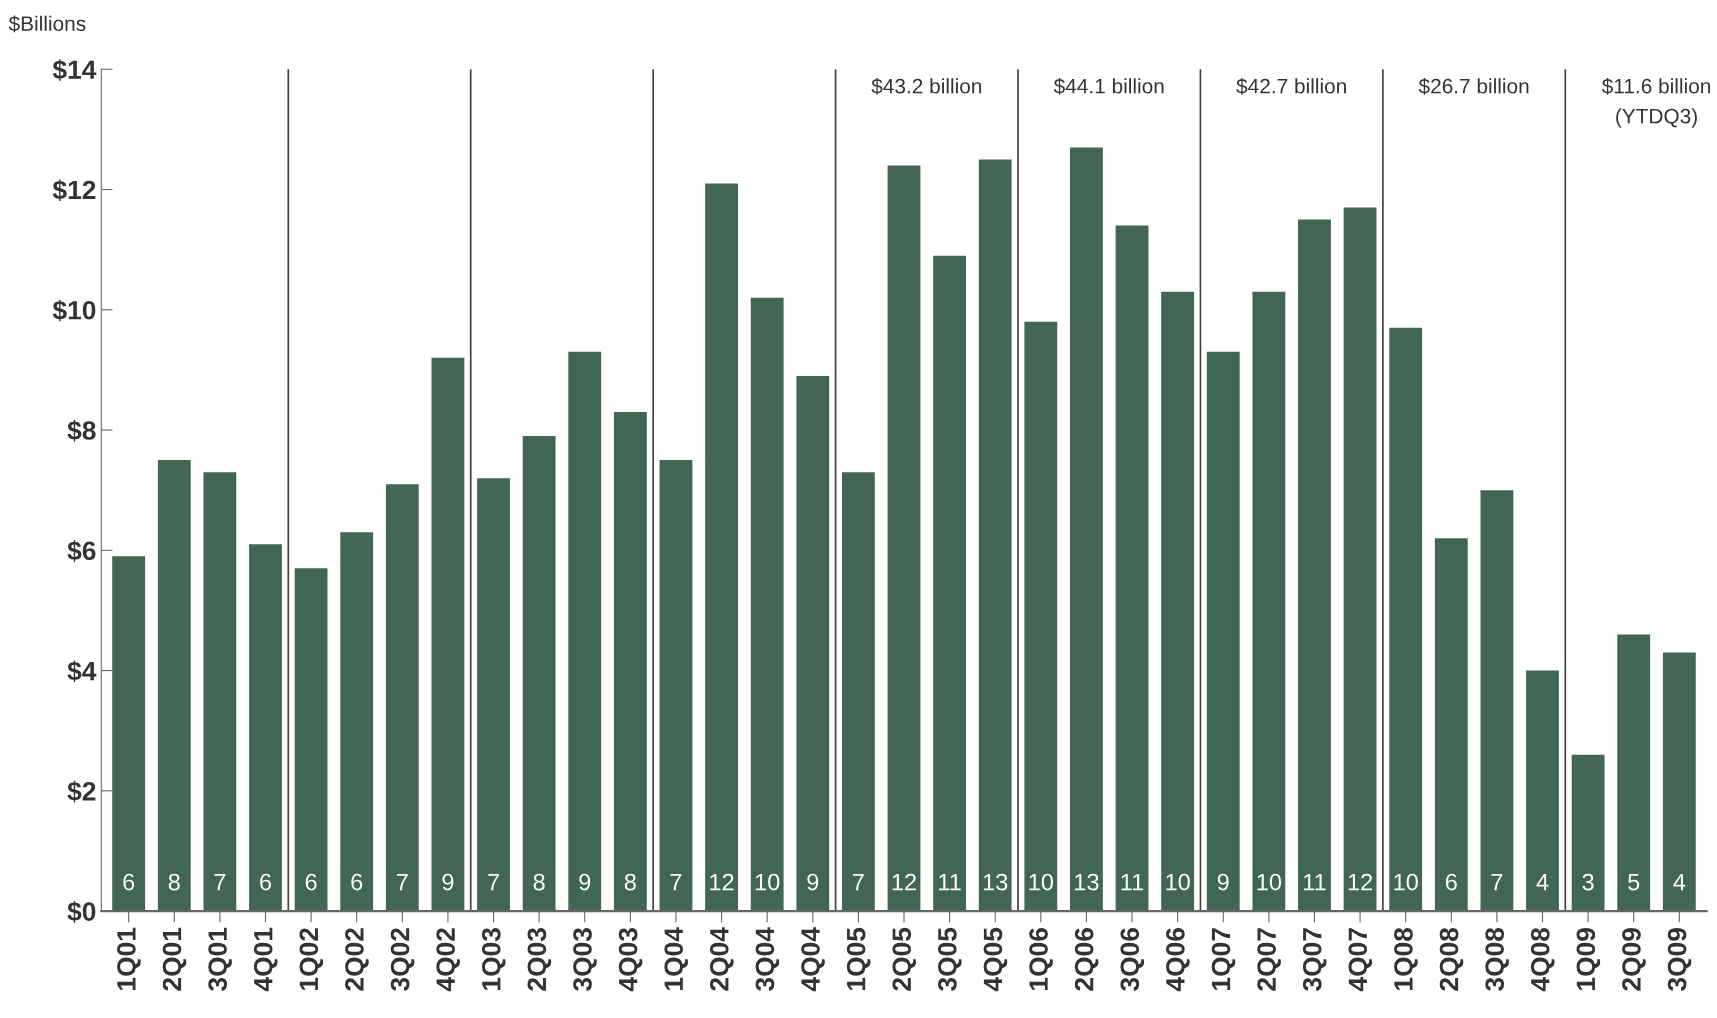 The width and height of the screenshot is (1717, 1018). What do you see at coordinates (493, 959) in the screenshot?
I see `x-tick-label: 1Q03` at bounding box center [493, 959].